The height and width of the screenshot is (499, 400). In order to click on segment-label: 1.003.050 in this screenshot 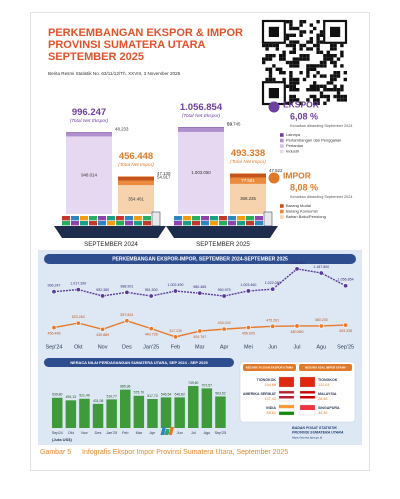, I will do `click(201, 172)`.